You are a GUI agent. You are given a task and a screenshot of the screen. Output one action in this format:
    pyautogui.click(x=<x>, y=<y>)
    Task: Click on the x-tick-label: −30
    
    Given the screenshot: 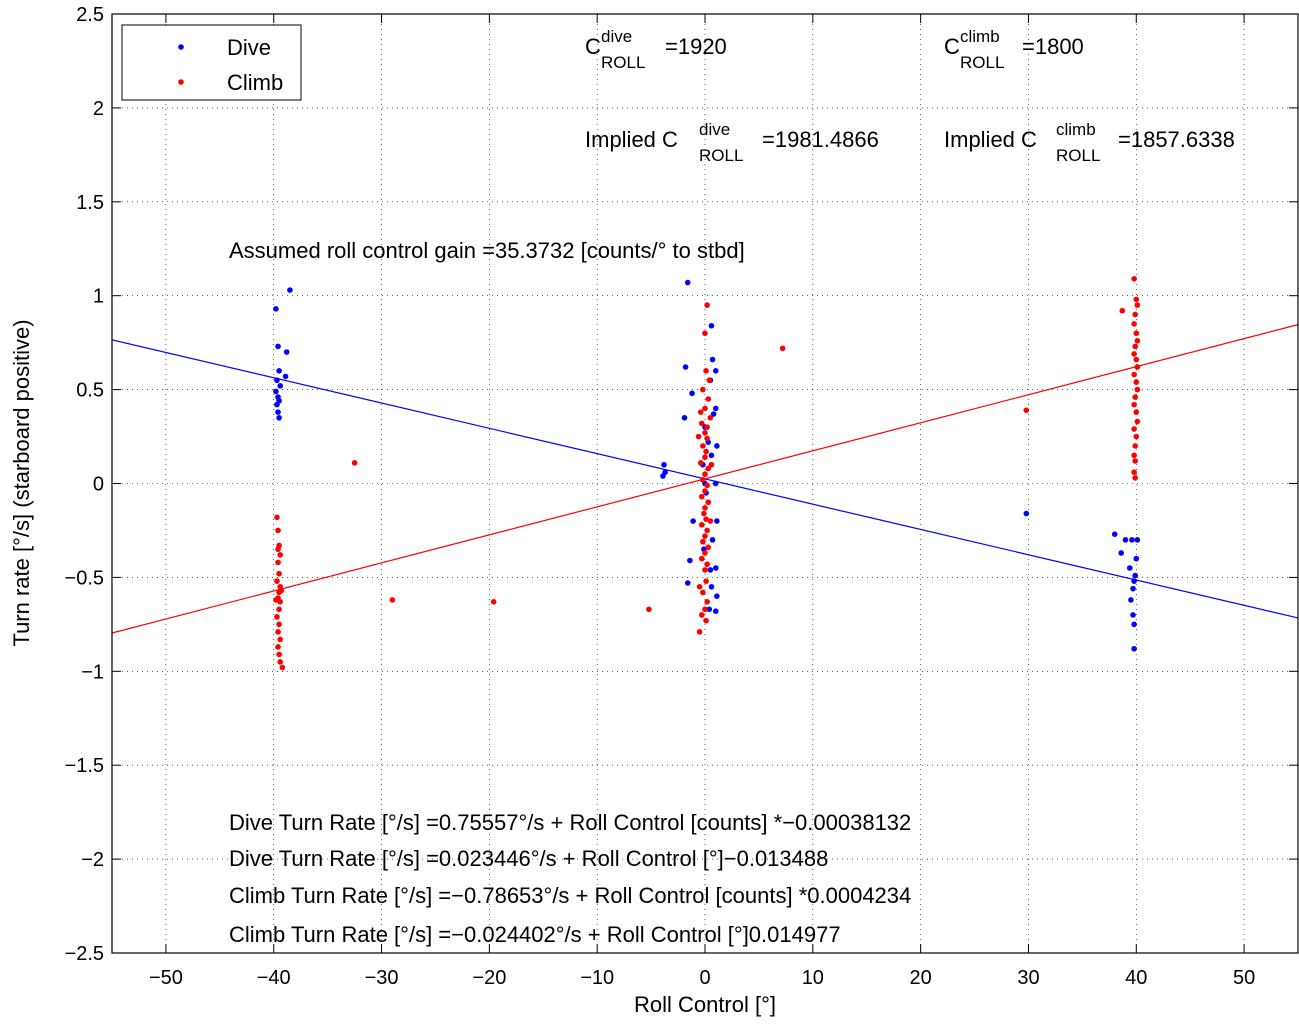 What is the action you would take?
    pyautogui.click(x=382, y=978)
    